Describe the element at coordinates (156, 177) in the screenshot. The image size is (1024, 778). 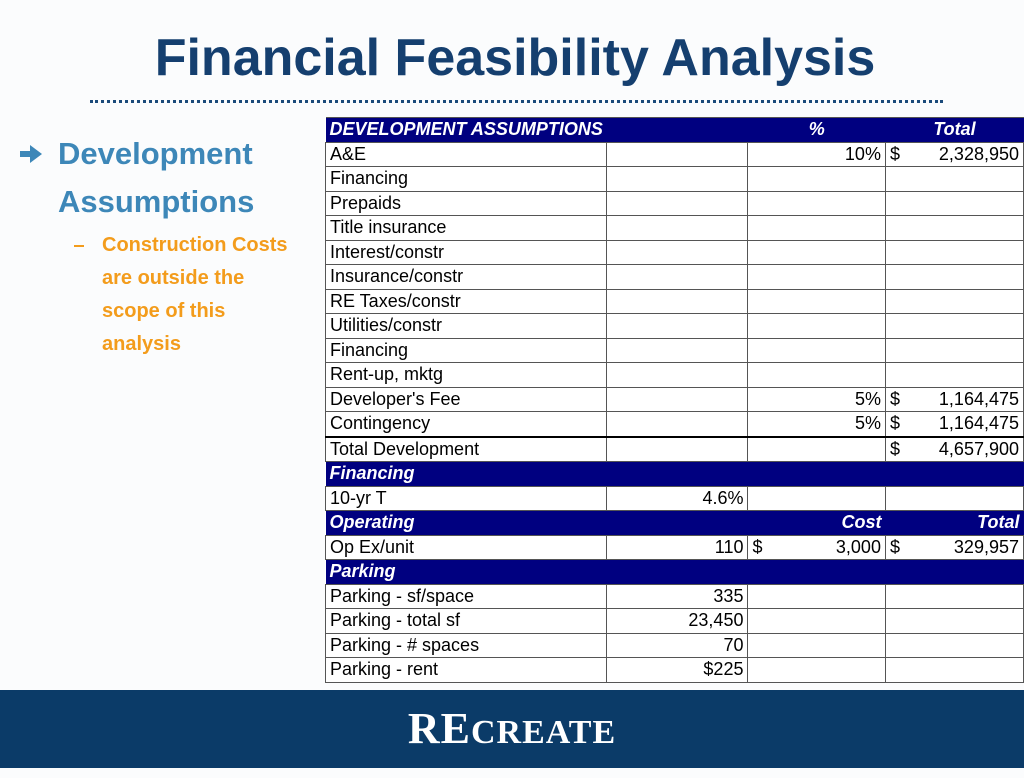
I see `bullet: Development Assumptions` at that location.